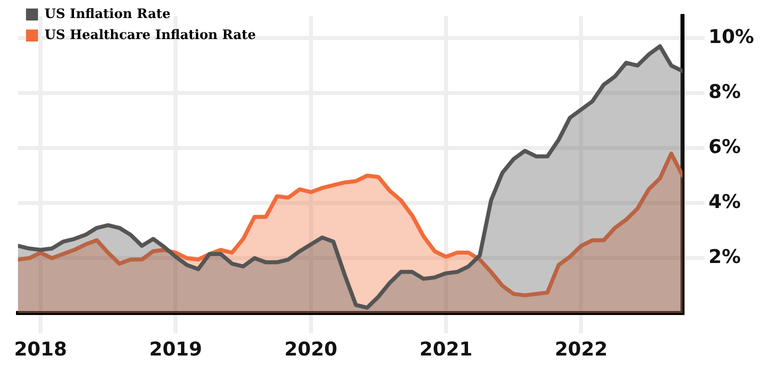 This screenshot has width=768, height=382. I want to click on x-tick-label: 2018, so click(40, 349).